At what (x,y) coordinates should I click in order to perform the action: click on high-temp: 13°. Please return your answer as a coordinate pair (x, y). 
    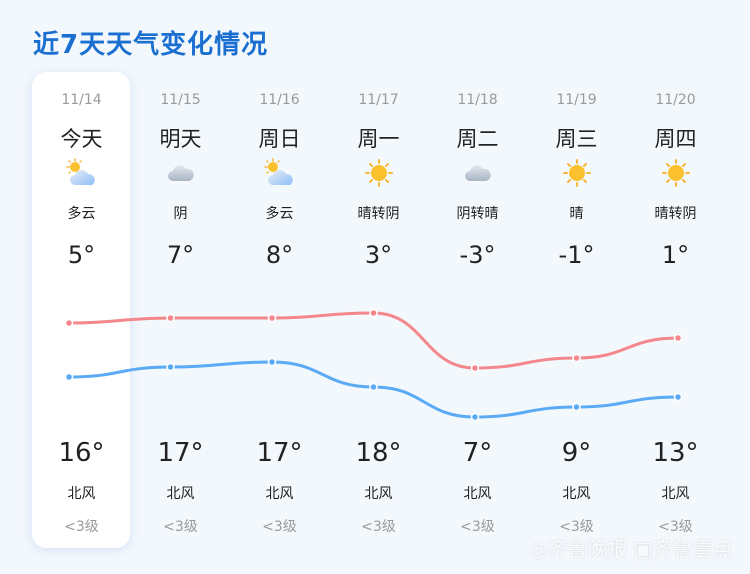
    Looking at the image, I should click on (675, 453).